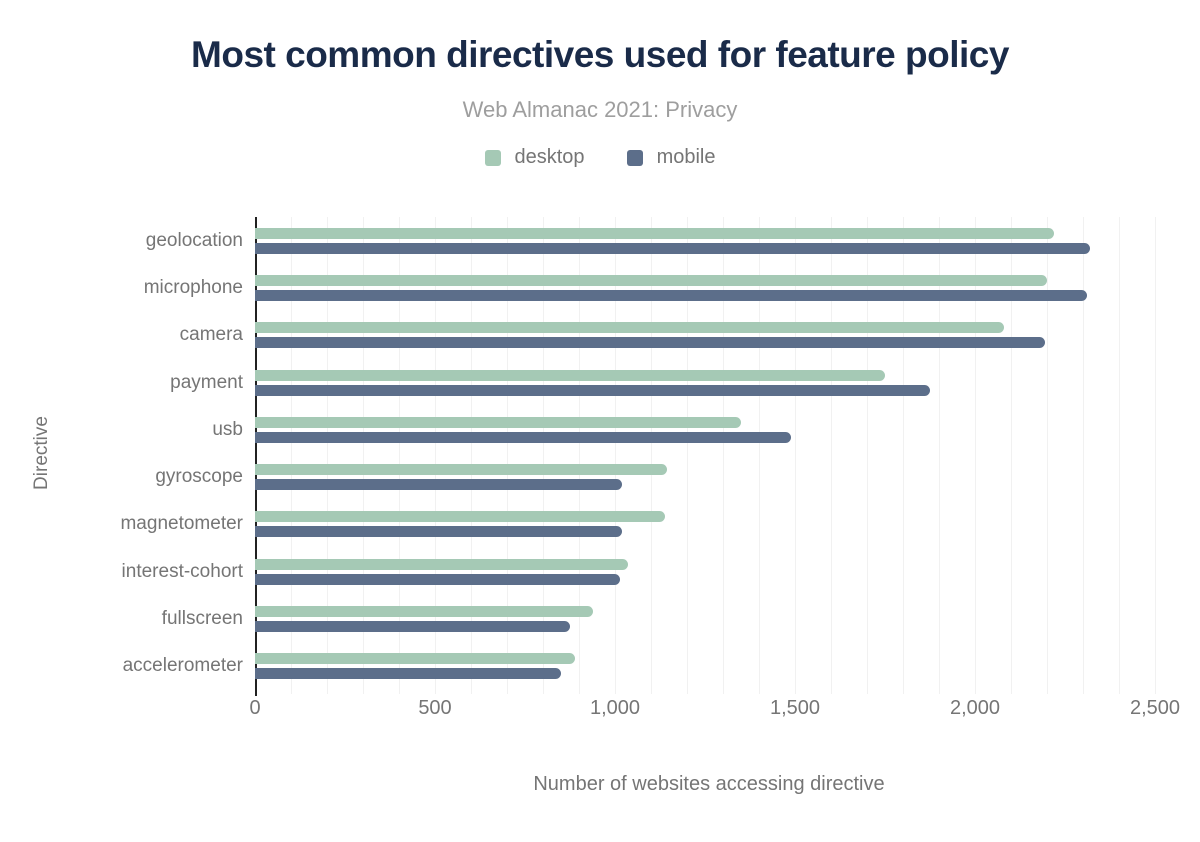 Image resolution: width=1200 pixels, height=842 pixels. What do you see at coordinates (709, 287) in the screenshot?
I see `bar-row-microphone` at bounding box center [709, 287].